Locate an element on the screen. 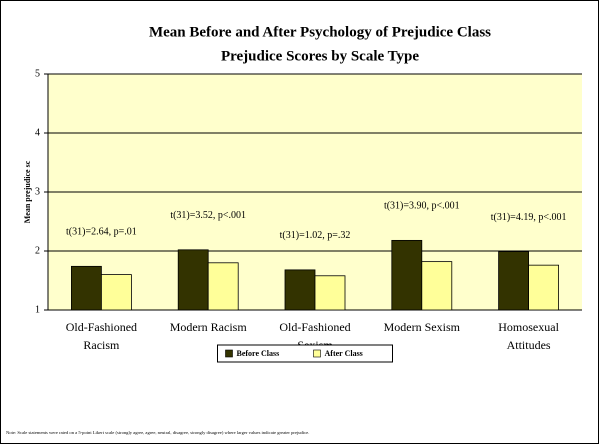 This screenshot has height=444, width=599. x-tick-label-line: Racism is located at coordinates (101, 345).